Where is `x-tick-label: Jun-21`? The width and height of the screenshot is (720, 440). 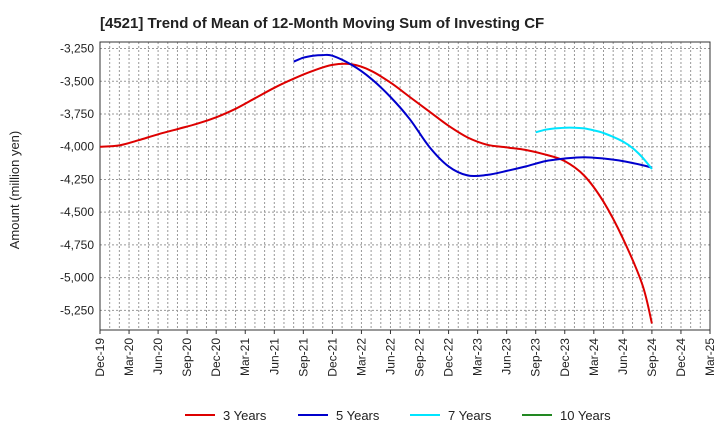
x-tick-label: Jun-21 is located at coordinates (274, 356).